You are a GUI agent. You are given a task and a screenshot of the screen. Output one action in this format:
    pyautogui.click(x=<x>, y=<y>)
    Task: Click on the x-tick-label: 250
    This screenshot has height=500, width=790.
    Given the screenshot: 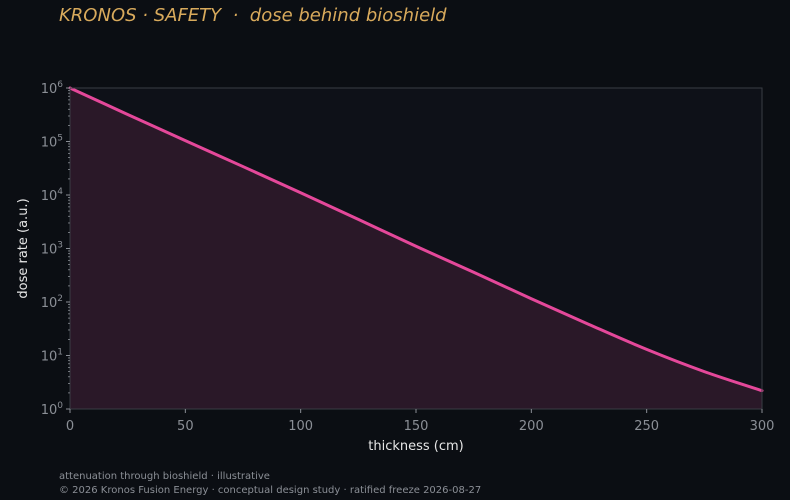 What is the action you would take?
    pyautogui.click(x=646, y=426)
    